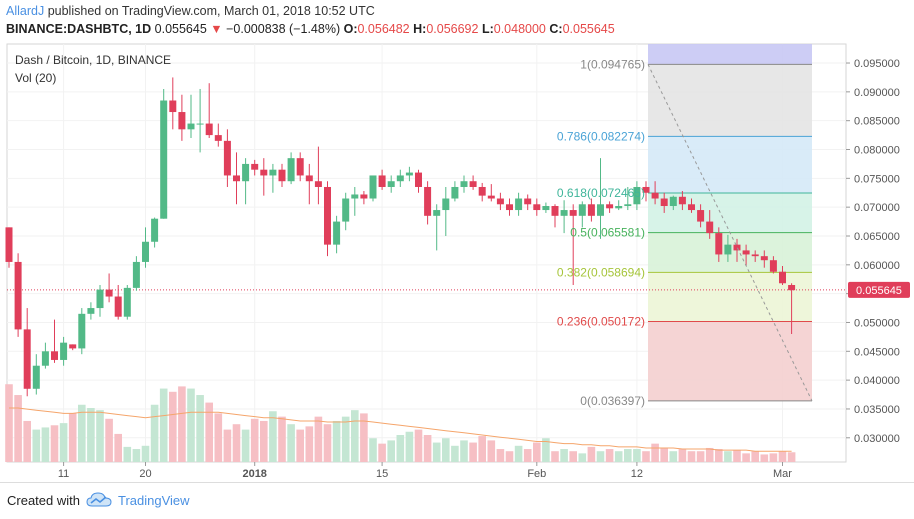 The image size is (914, 519). Describe the element at coordinates (536, 474) in the screenshot. I see `x-tick-label: Feb` at that location.